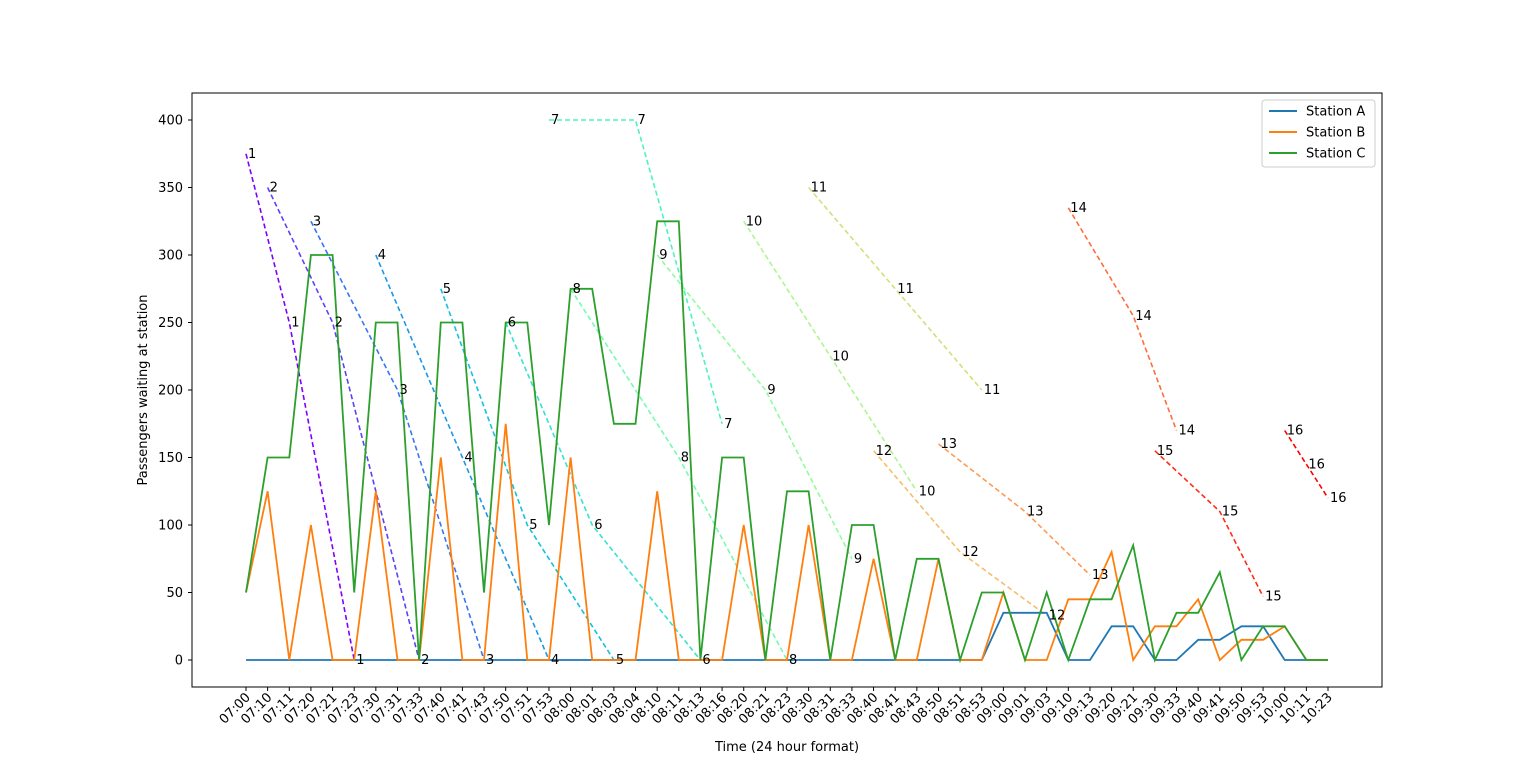 The width and height of the screenshot is (1536, 772). I want to click on y-tick-label: 350, so click(170, 188).